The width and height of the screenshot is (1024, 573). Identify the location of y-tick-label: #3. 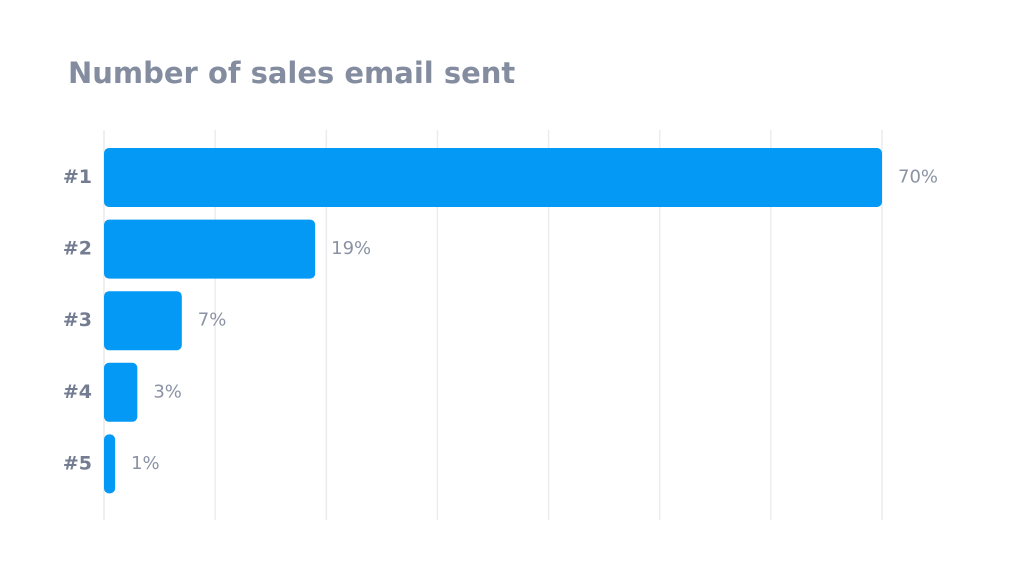
(77, 320).